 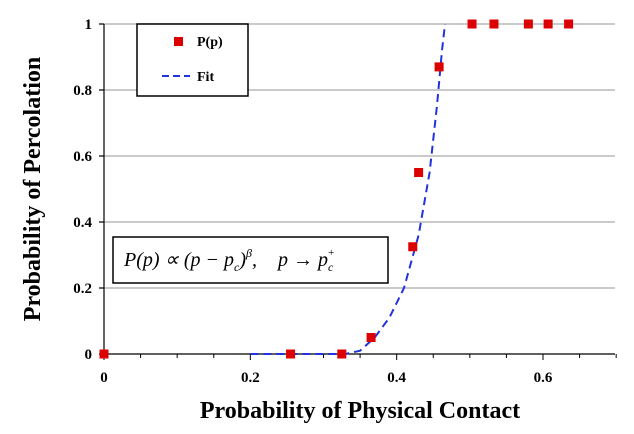 I want to click on y-tick-label-3: 0.6, so click(x=82, y=157).